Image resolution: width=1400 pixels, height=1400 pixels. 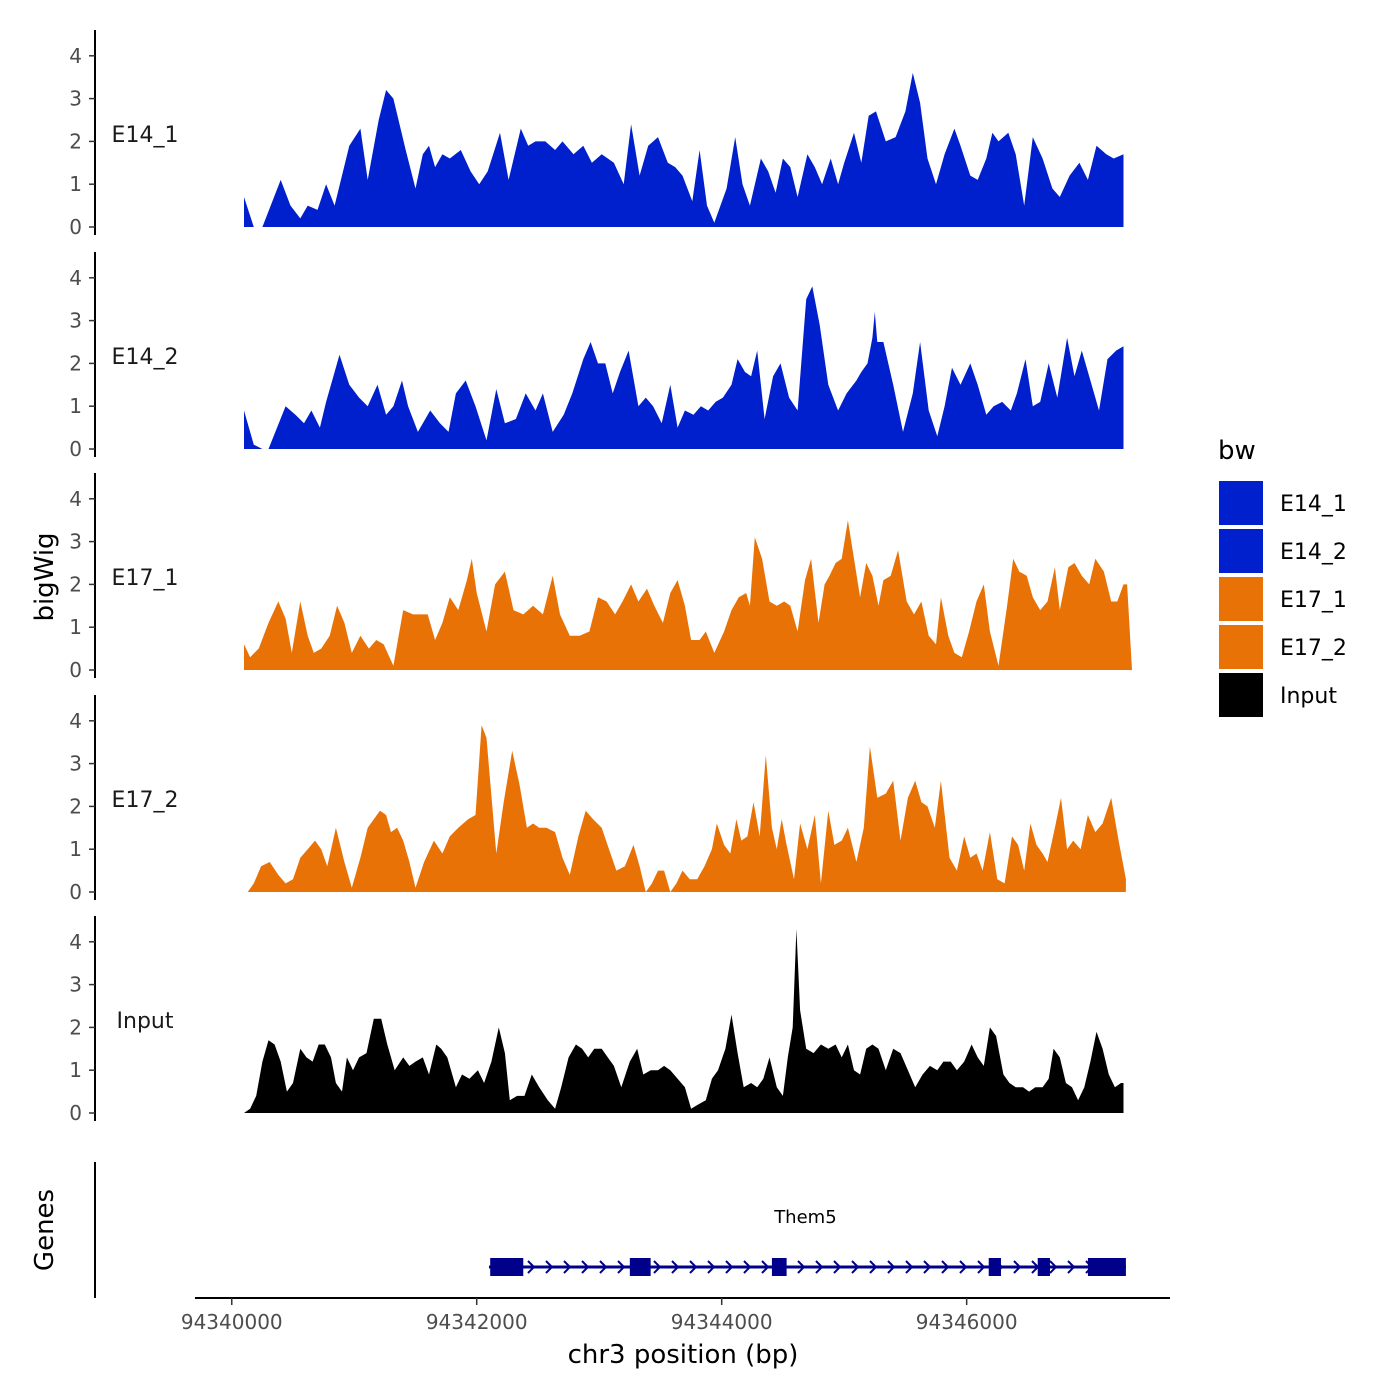 What do you see at coordinates (1313, 504) in the screenshot?
I see `legend-label-E14_1: E14_1` at bounding box center [1313, 504].